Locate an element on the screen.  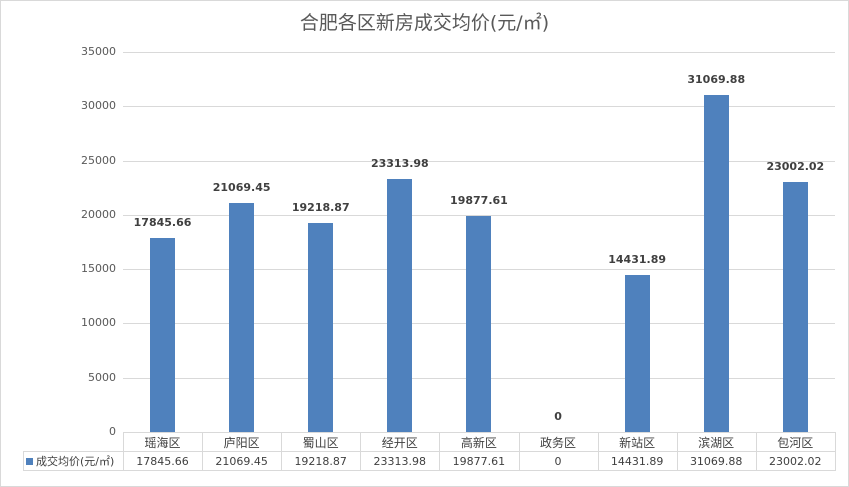
category-label: 庐阳区 is located at coordinates (241, 443).